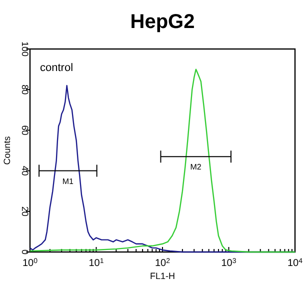 This screenshot has height=296, width=305. Describe the element at coordinates (96, 263) in the screenshot. I see `x-tick-label: 10$^{1}$` at that location.